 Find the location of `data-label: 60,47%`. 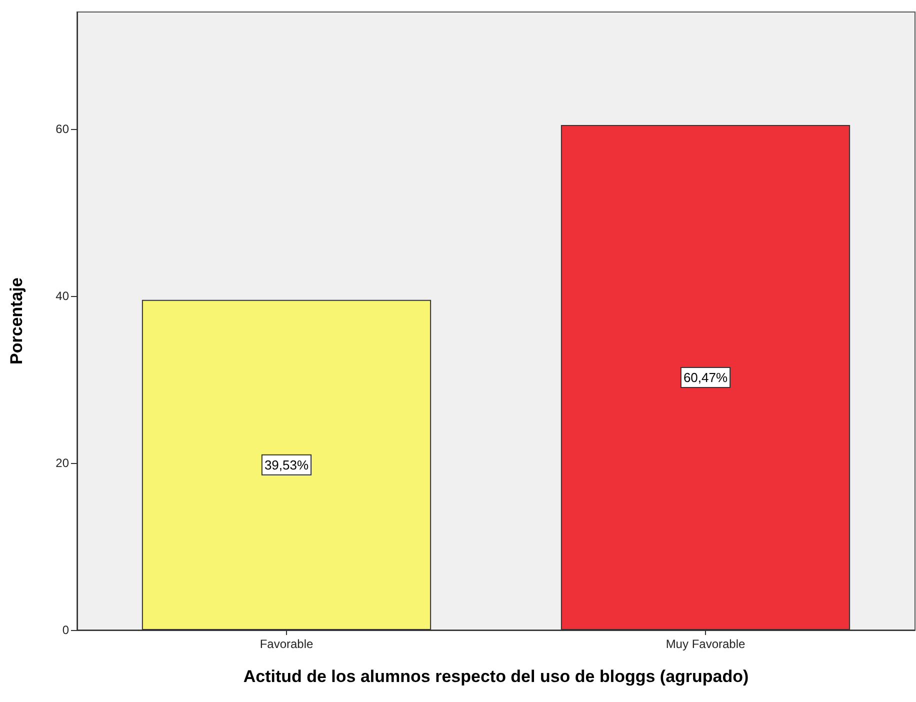

data-label: 60,47% is located at coordinates (705, 377).